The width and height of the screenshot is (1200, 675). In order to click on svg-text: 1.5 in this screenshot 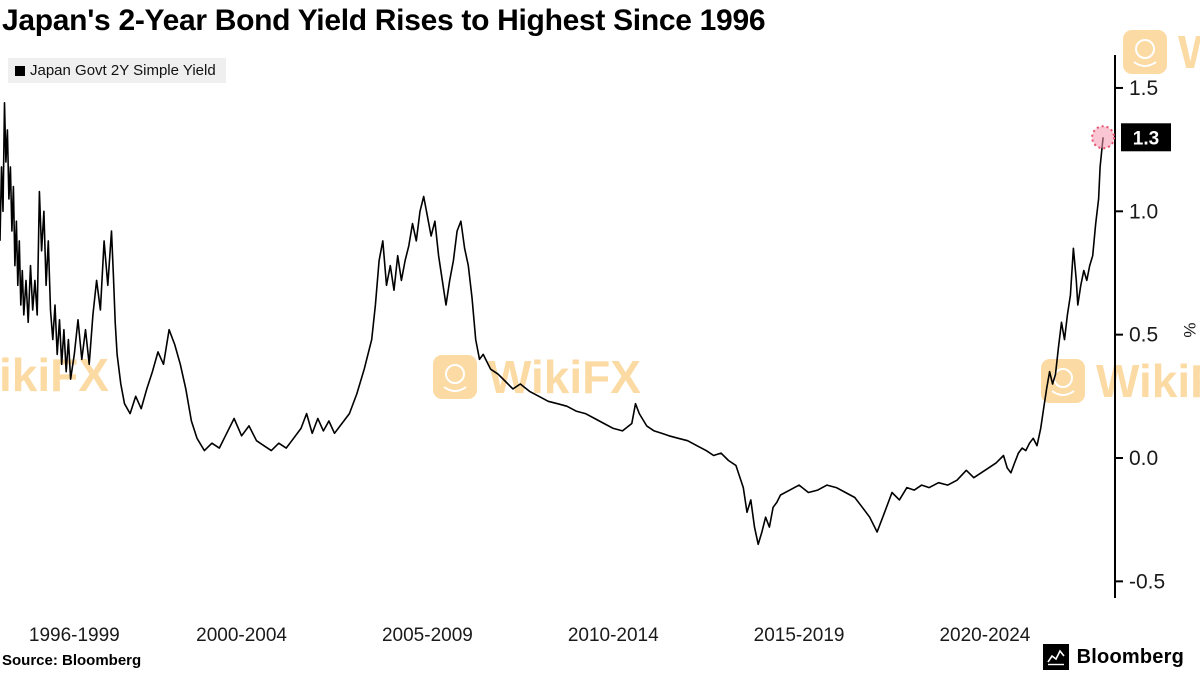, I will do `click(1143, 88)`.